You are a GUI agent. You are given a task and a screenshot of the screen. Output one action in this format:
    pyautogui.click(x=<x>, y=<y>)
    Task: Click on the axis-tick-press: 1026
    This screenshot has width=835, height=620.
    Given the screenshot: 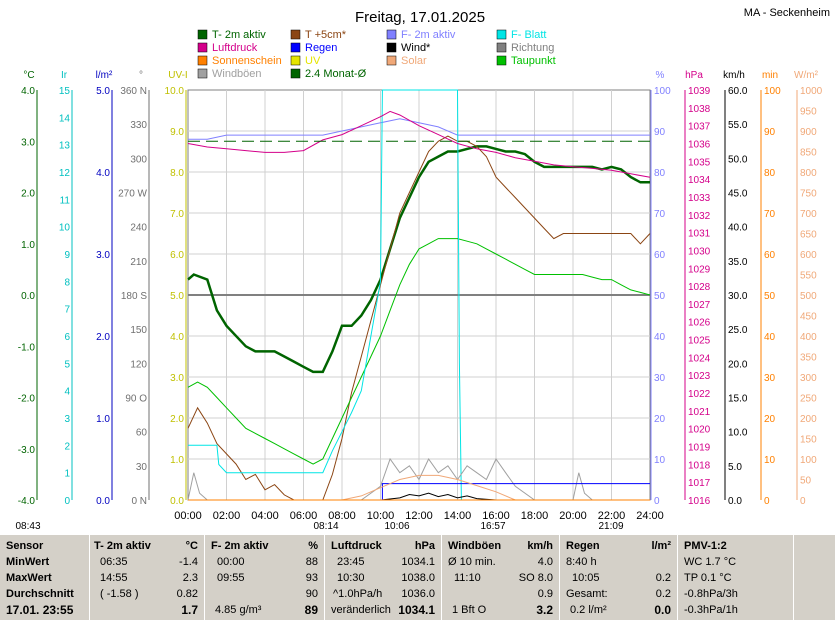 What is the action you would take?
    pyautogui.click(x=699, y=323)
    